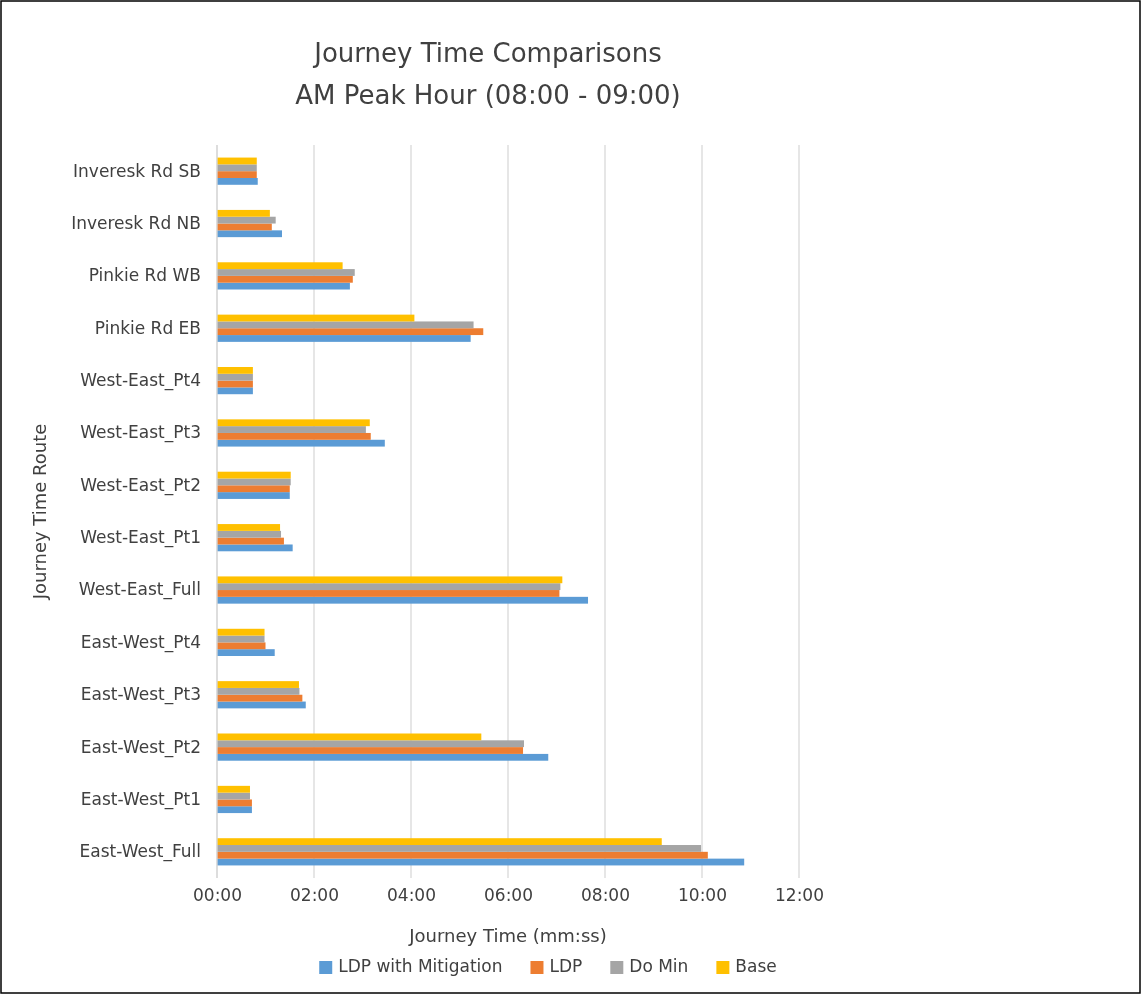  I want to click on y-tick-label: Pinkie Rd WB, so click(144, 275).